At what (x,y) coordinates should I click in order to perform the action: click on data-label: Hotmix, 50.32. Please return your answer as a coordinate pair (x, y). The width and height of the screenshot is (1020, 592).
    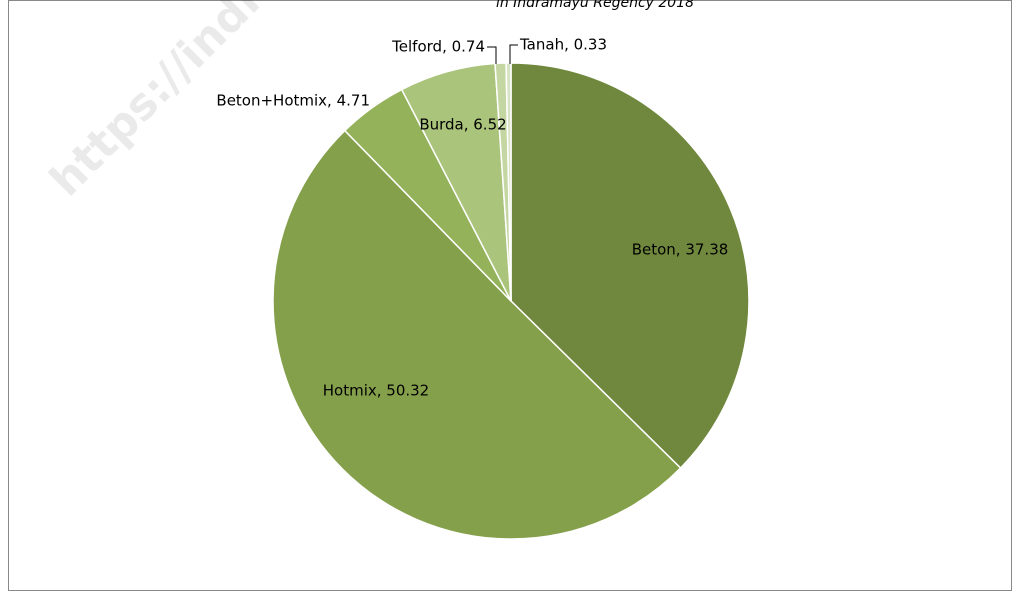
    Looking at the image, I should click on (376, 391).